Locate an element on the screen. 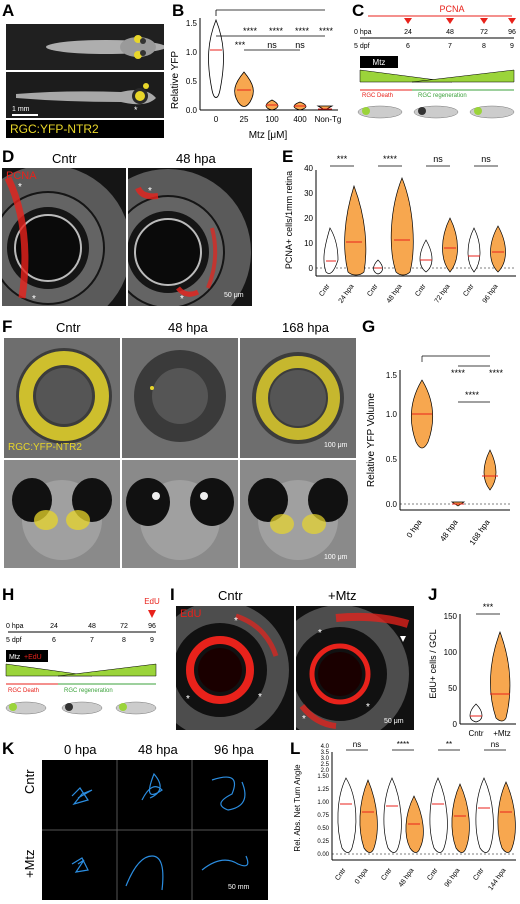 The width and height of the screenshot is (520, 904). g-ytick: 1.5 is located at coordinates (392, 375).